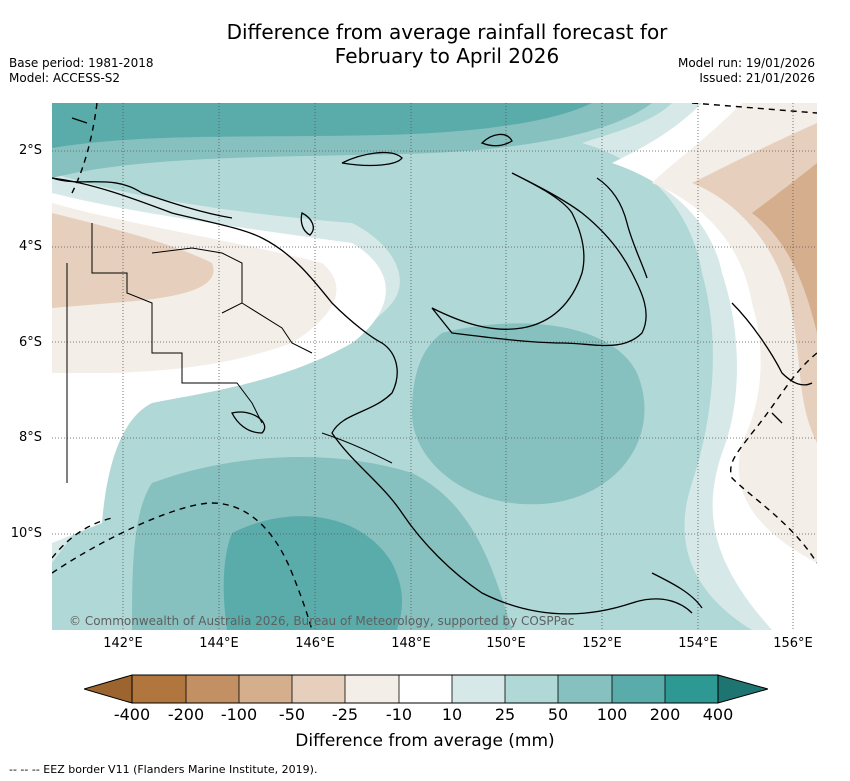 This screenshot has width=850, height=781. Describe the element at coordinates (30, 150) in the screenshot. I see `lat-label-2s: 2°S` at that location.